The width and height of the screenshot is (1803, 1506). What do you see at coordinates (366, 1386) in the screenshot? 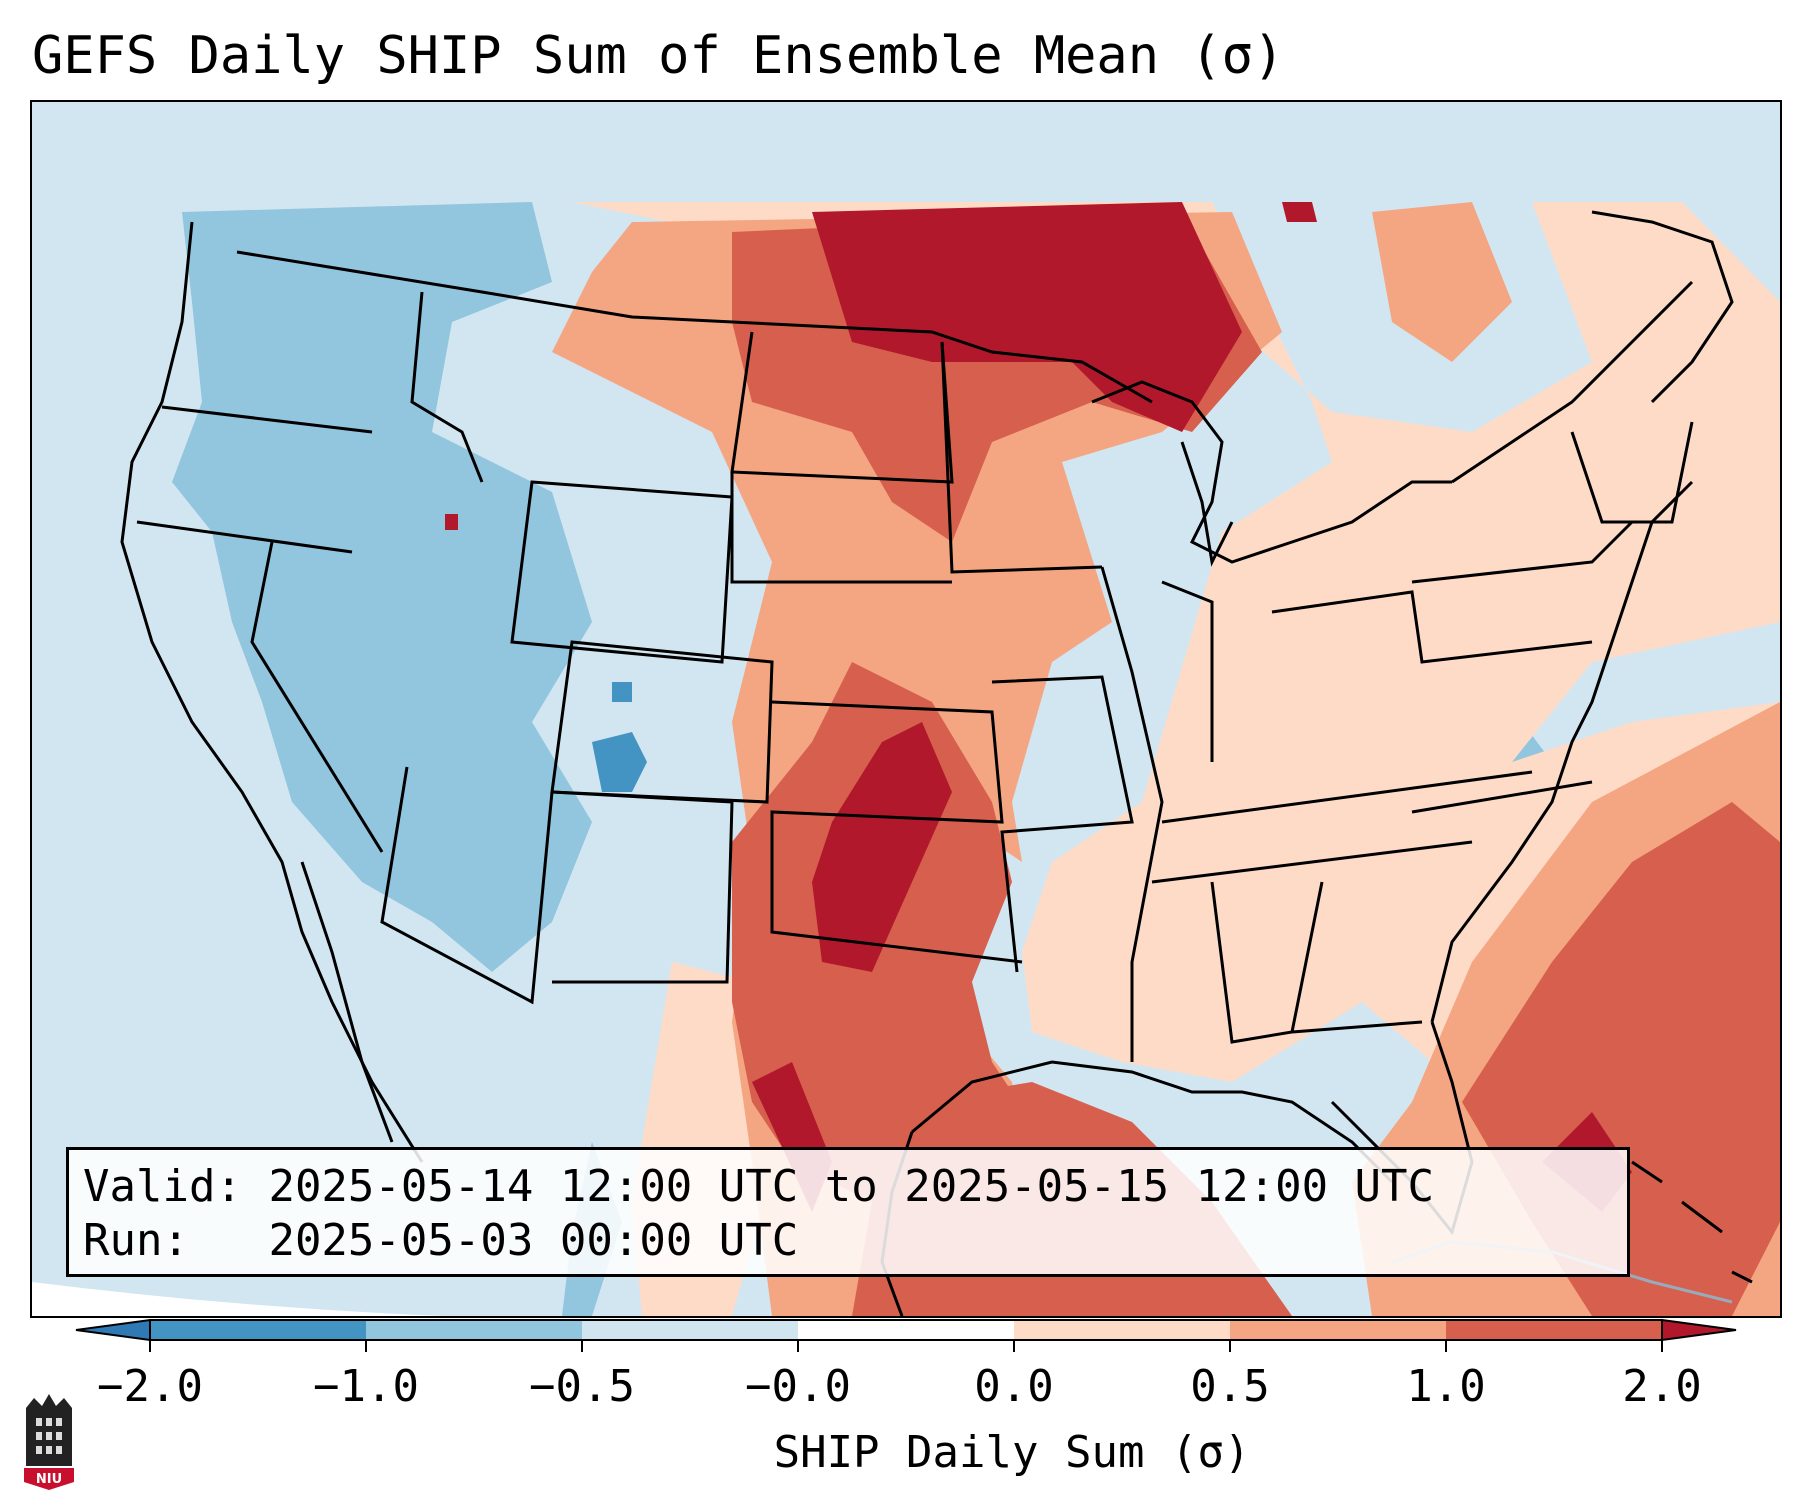
I see `colorbar-tick-label: −1.0` at bounding box center [366, 1386].